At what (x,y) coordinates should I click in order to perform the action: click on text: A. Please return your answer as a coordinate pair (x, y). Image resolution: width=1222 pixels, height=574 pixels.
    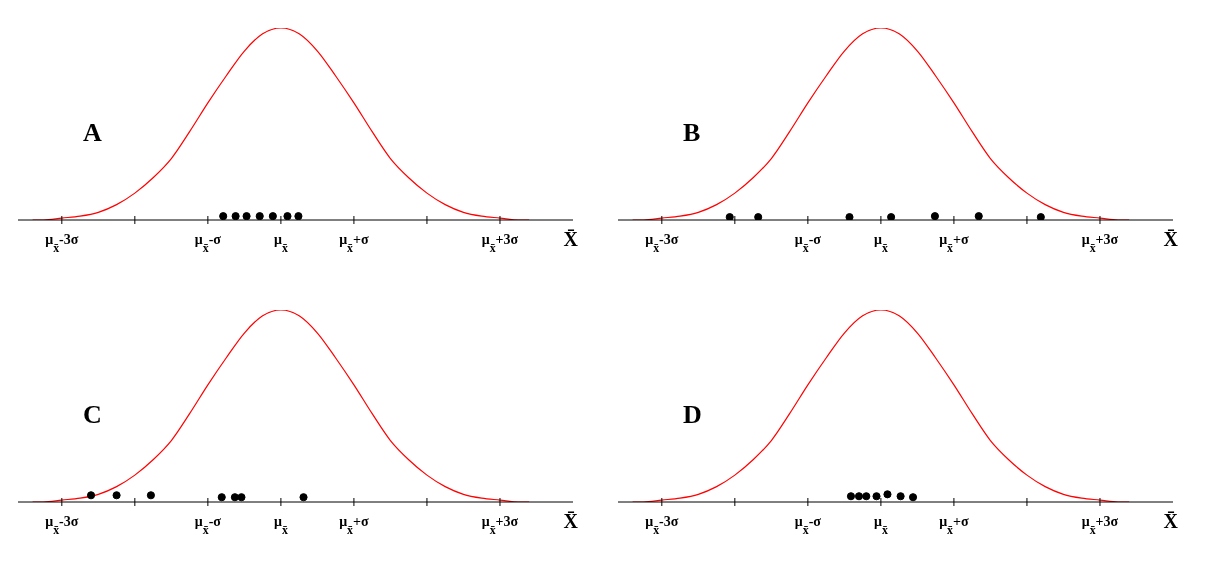
    Looking at the image, I should click on (92, 133).